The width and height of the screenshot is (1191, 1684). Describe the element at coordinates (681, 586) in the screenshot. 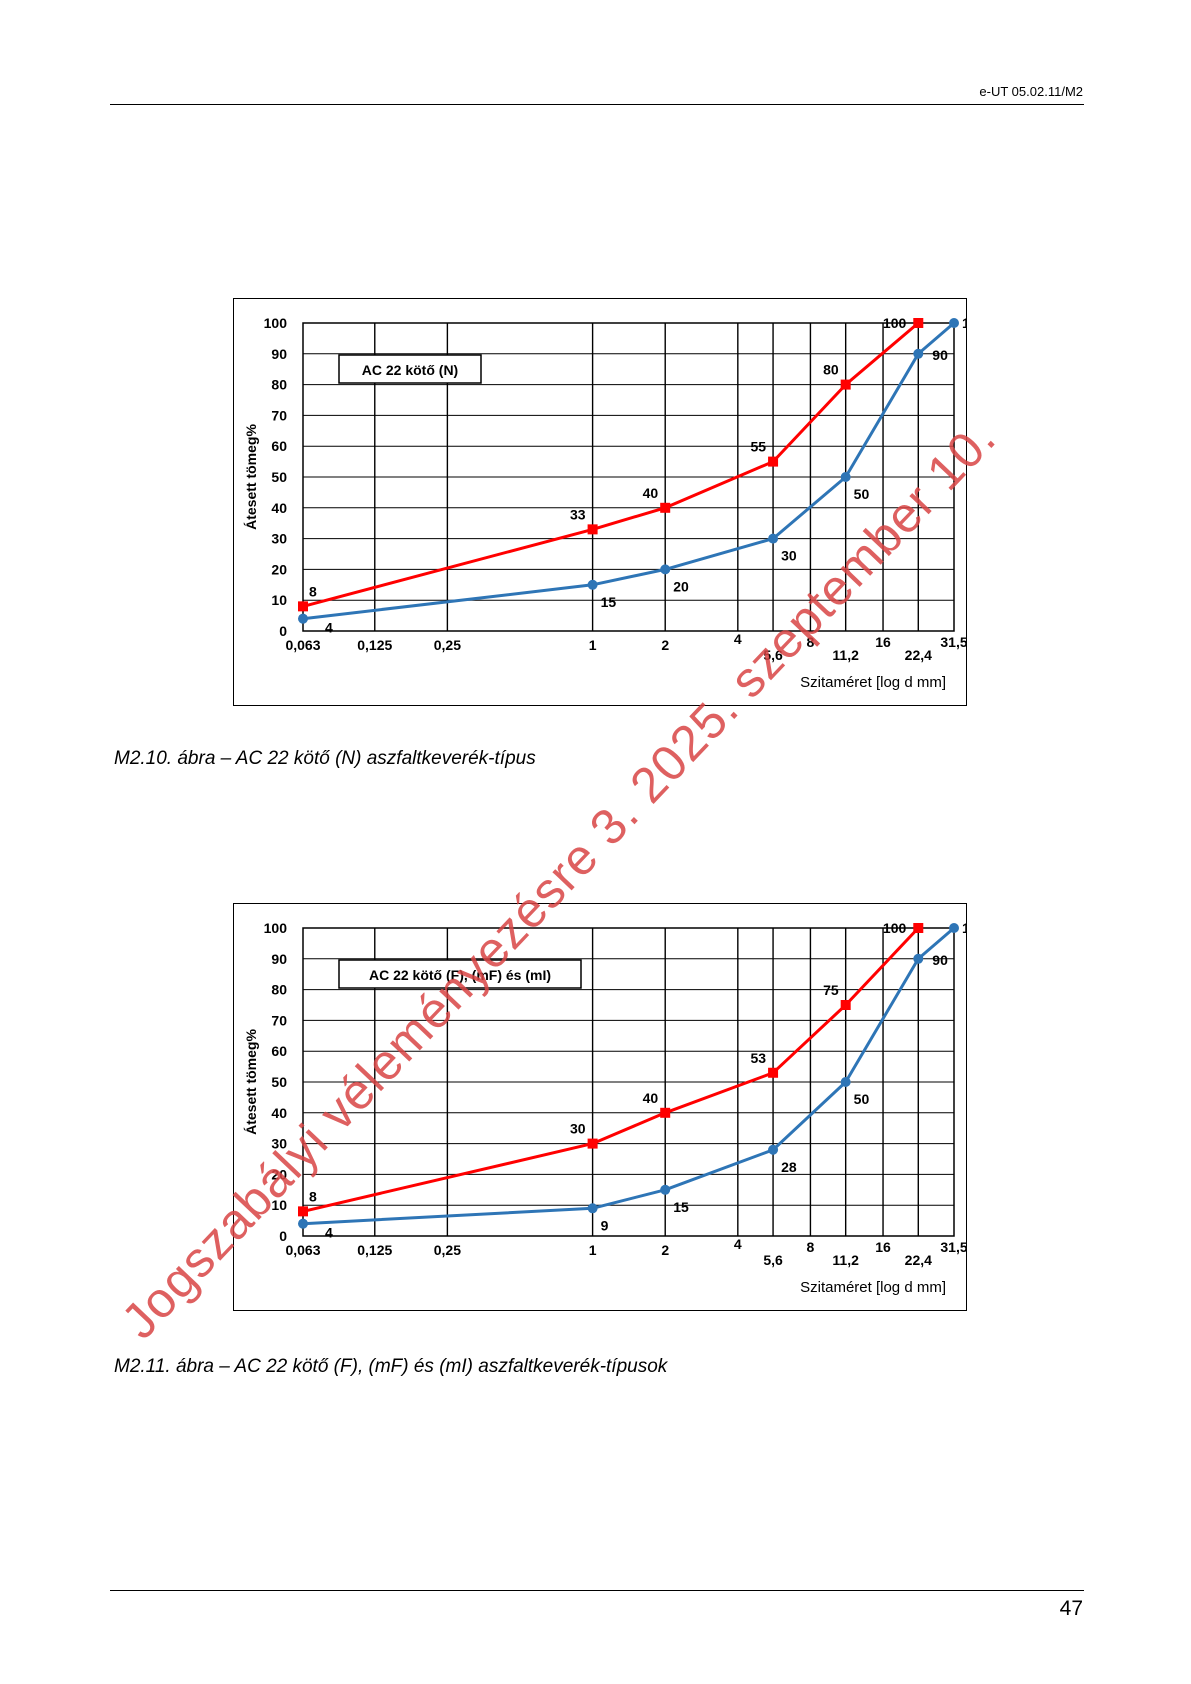

I see `data-label: 20` at that location.